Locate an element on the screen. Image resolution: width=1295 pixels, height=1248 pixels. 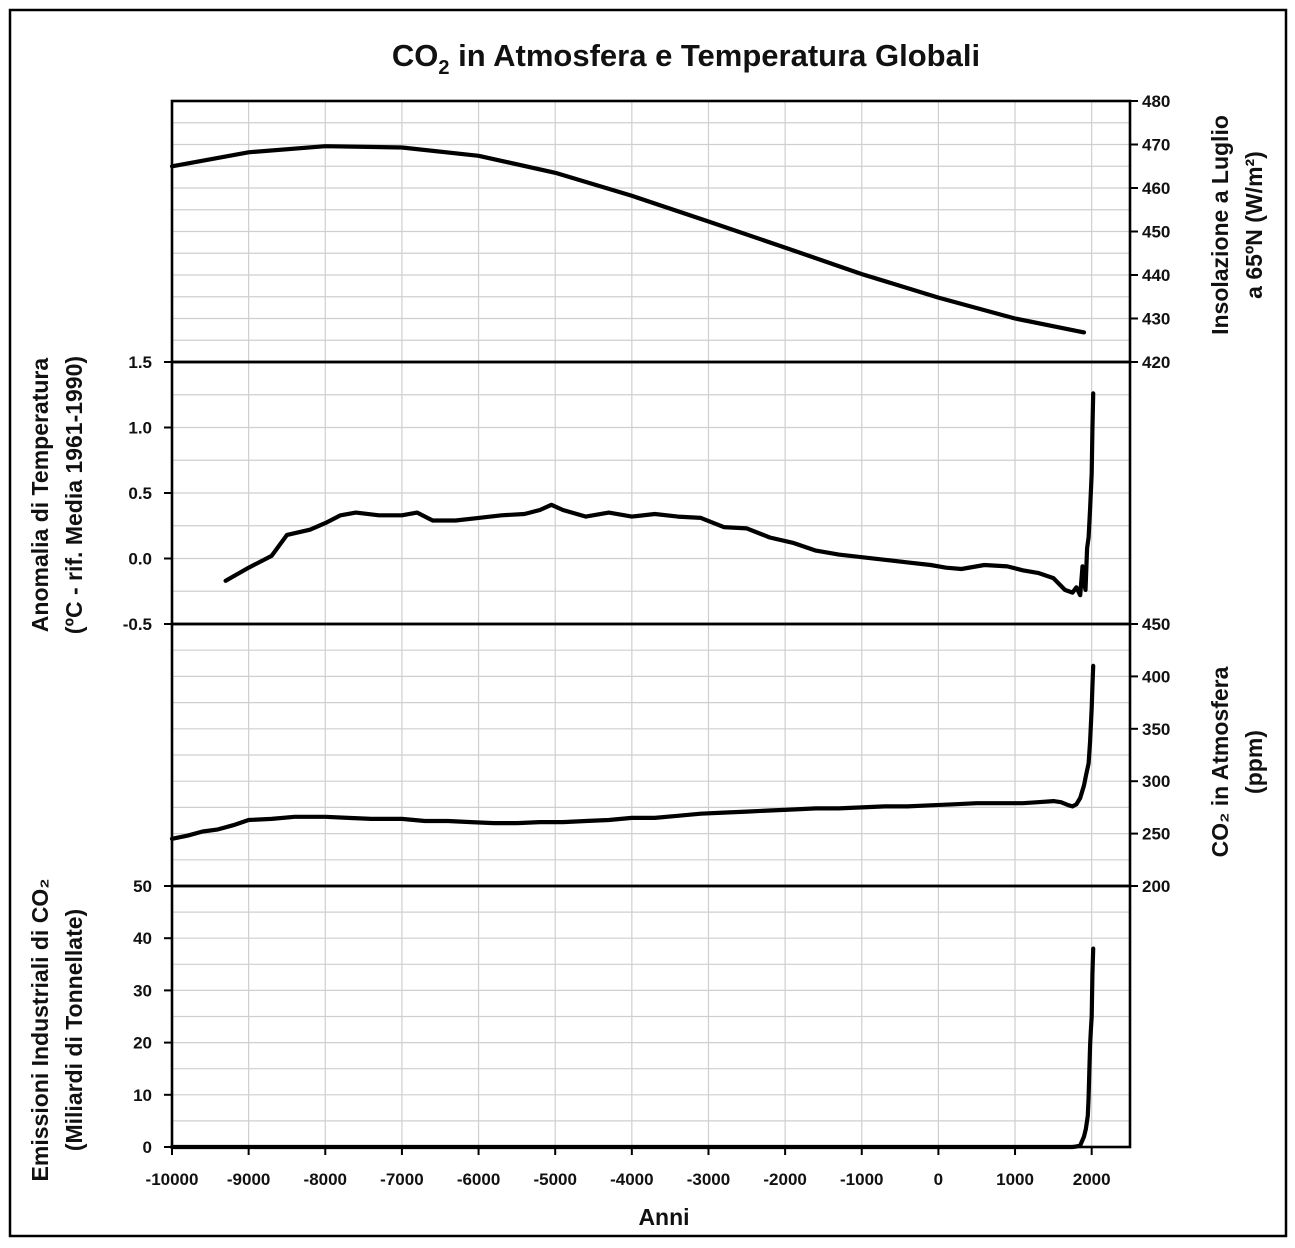
y-tick-label: -0.5 is located at coordinates (137, 624).